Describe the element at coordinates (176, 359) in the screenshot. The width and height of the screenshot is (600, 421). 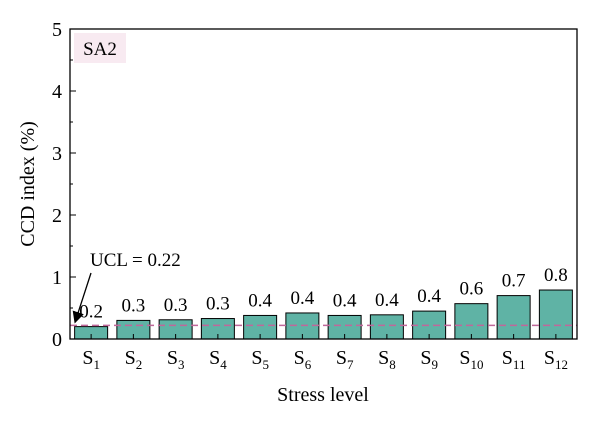
I see `x-tick-label-s3: S3` at that location.